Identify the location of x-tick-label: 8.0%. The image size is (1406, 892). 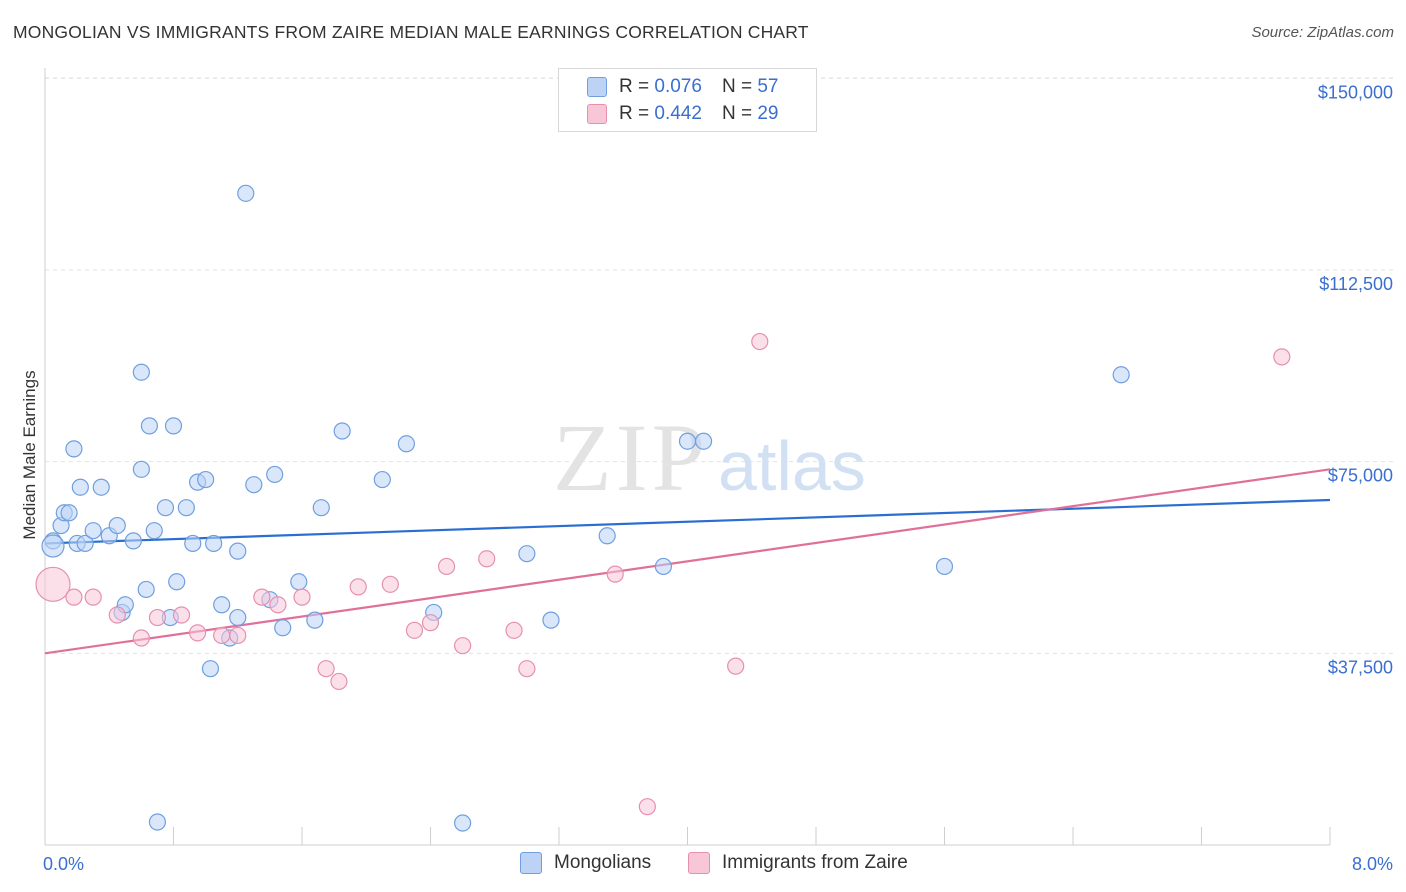
(1372, 864).